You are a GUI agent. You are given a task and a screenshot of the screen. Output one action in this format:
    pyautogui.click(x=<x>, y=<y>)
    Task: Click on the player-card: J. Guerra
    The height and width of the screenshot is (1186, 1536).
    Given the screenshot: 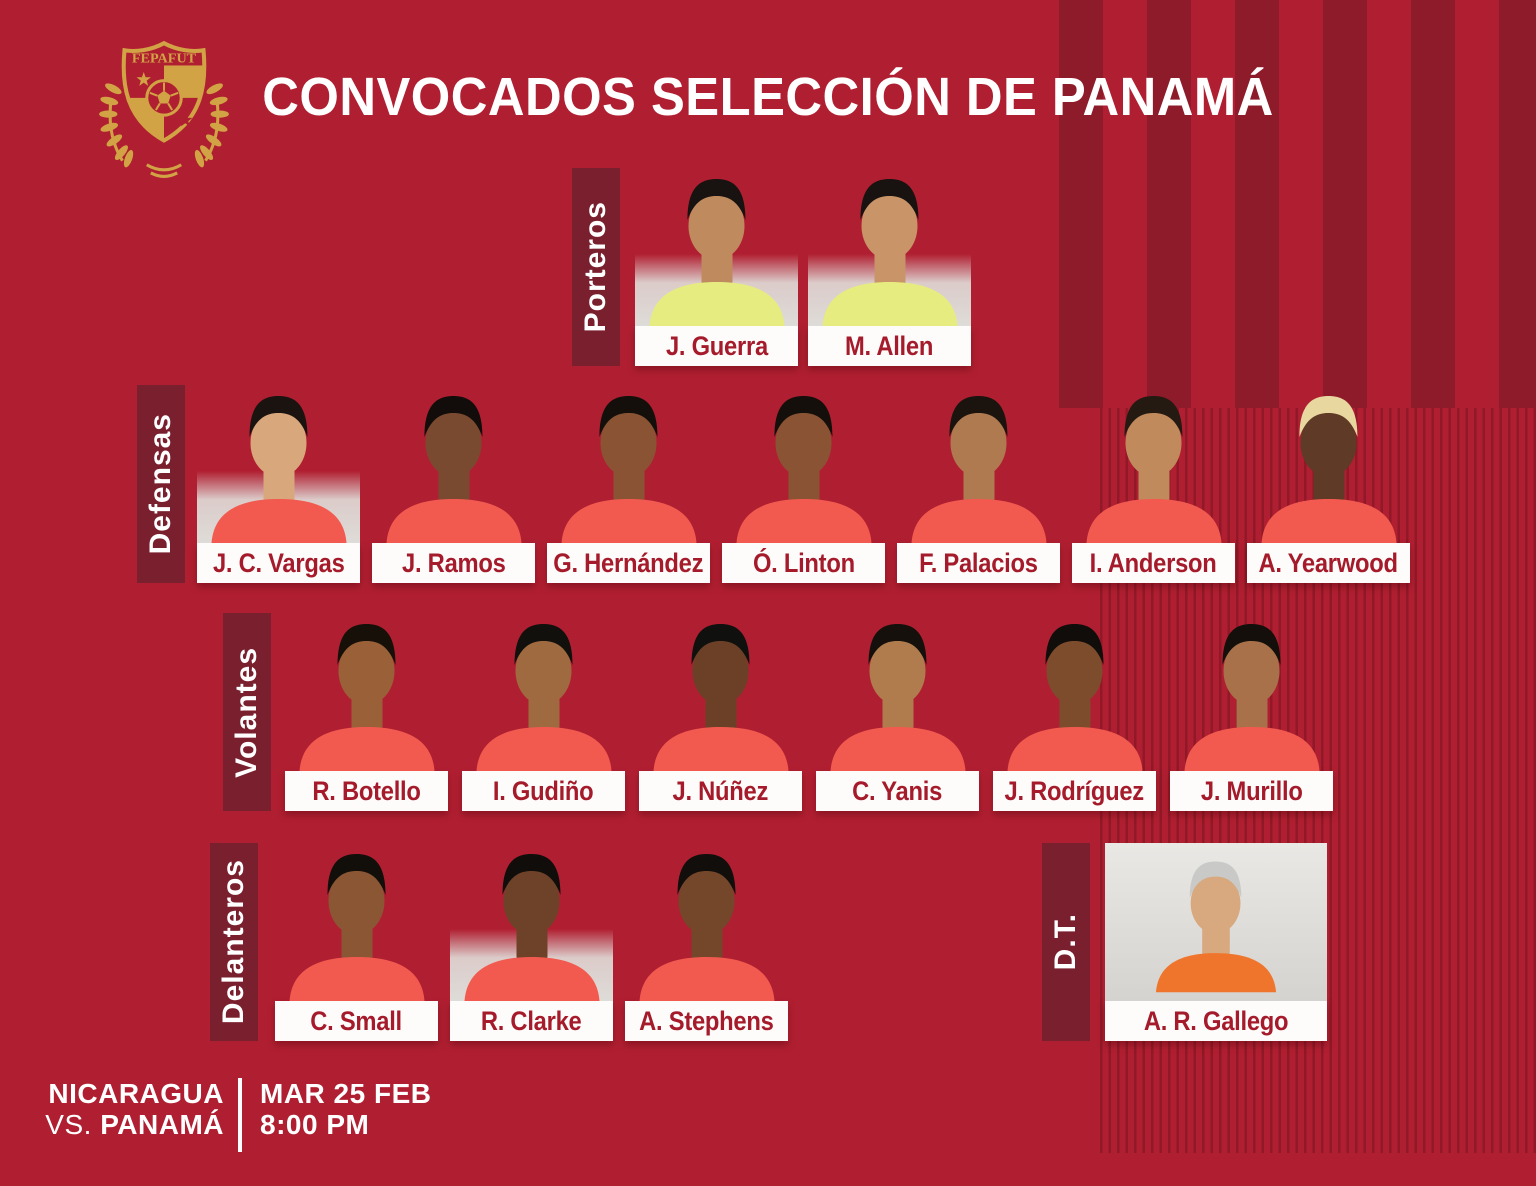 What is the action you would take?
    pyautogui.click(x=716, y=267)
    